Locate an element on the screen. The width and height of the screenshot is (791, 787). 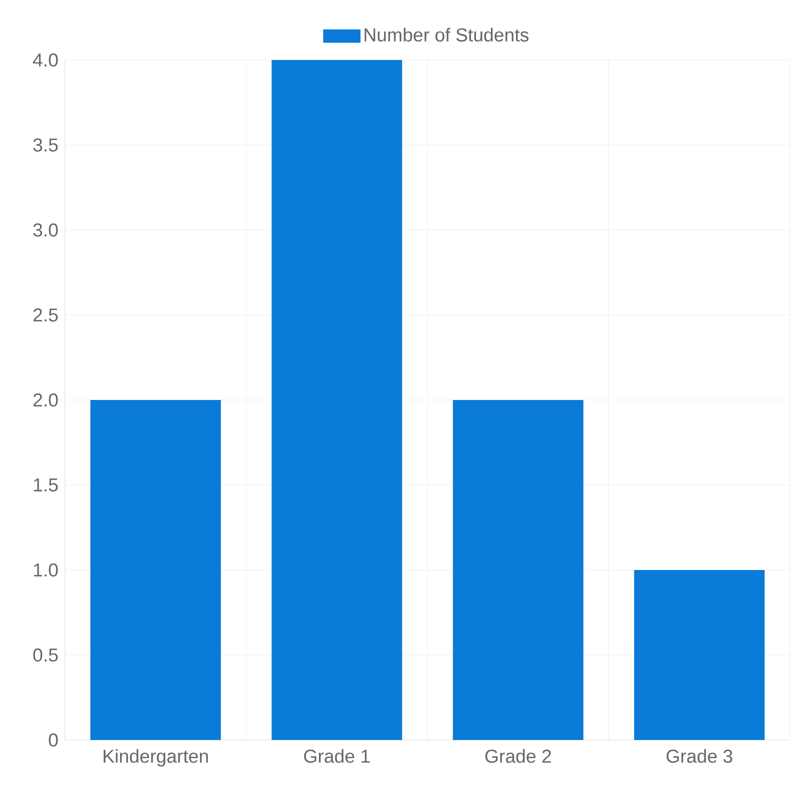
y-tick-label: 3.0 is located at coordinates (45, 230).